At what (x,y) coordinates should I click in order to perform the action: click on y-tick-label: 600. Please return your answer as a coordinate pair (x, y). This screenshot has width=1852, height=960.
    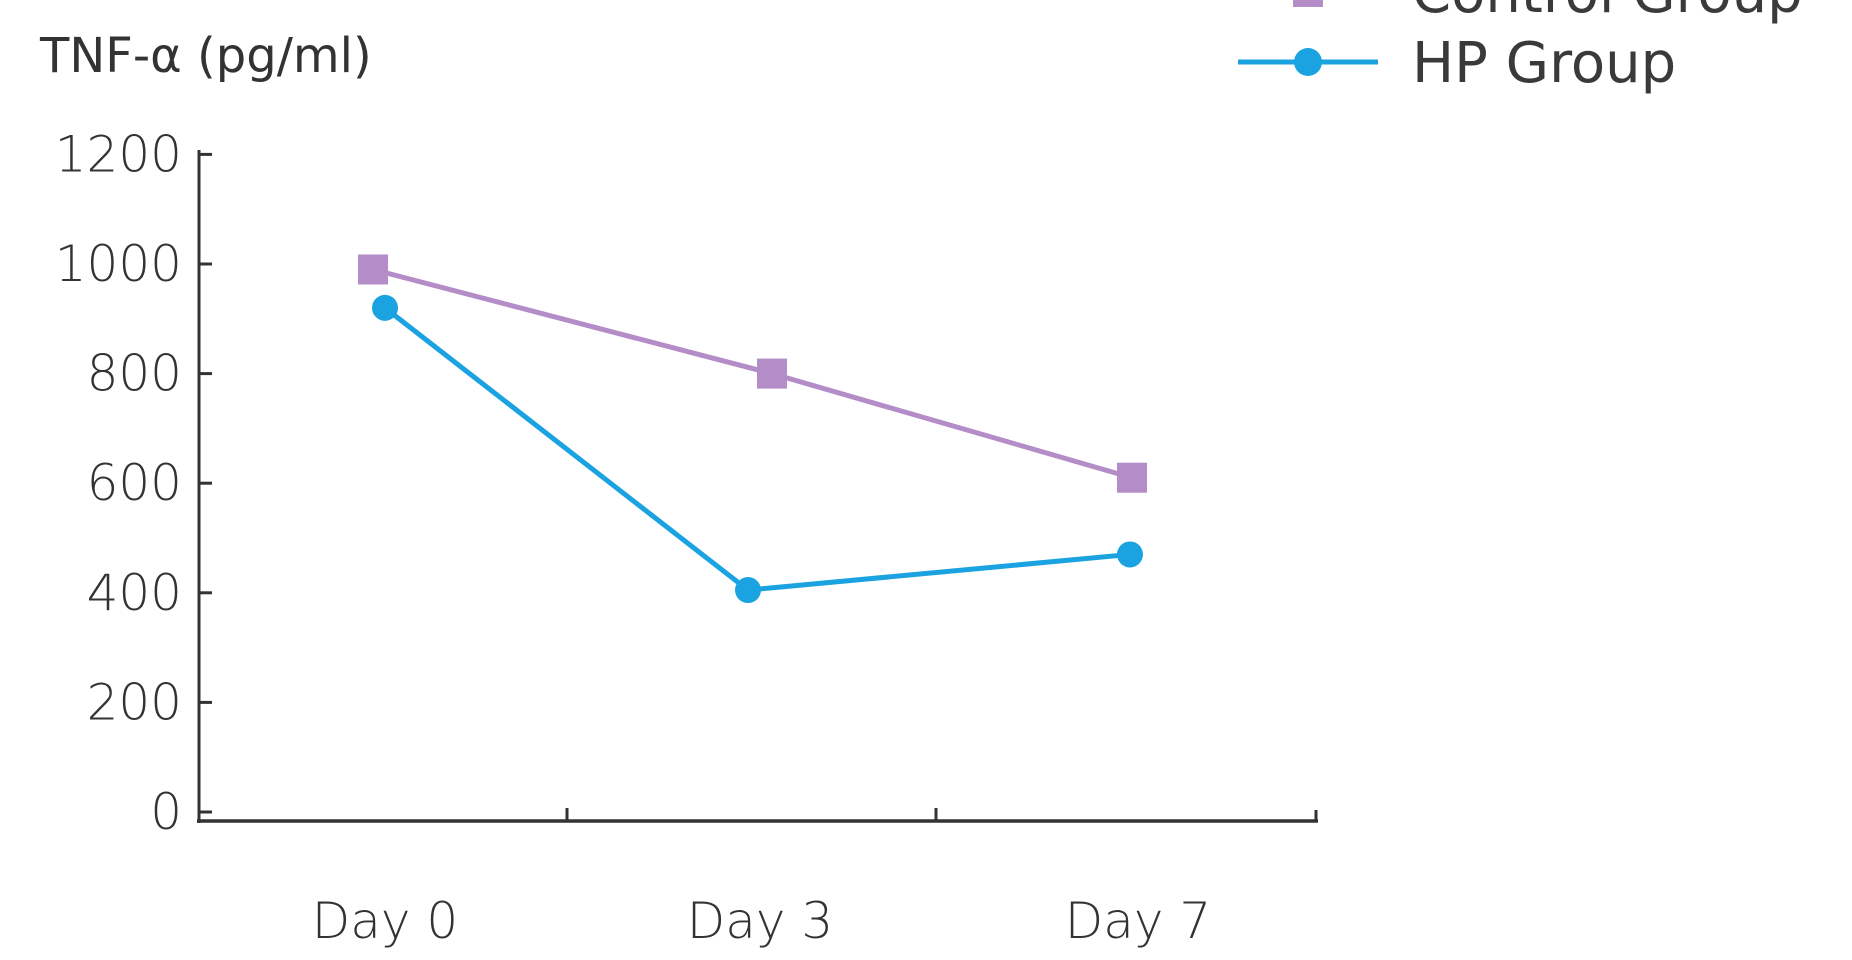
    Looking at the image, I should click on (134, 483).